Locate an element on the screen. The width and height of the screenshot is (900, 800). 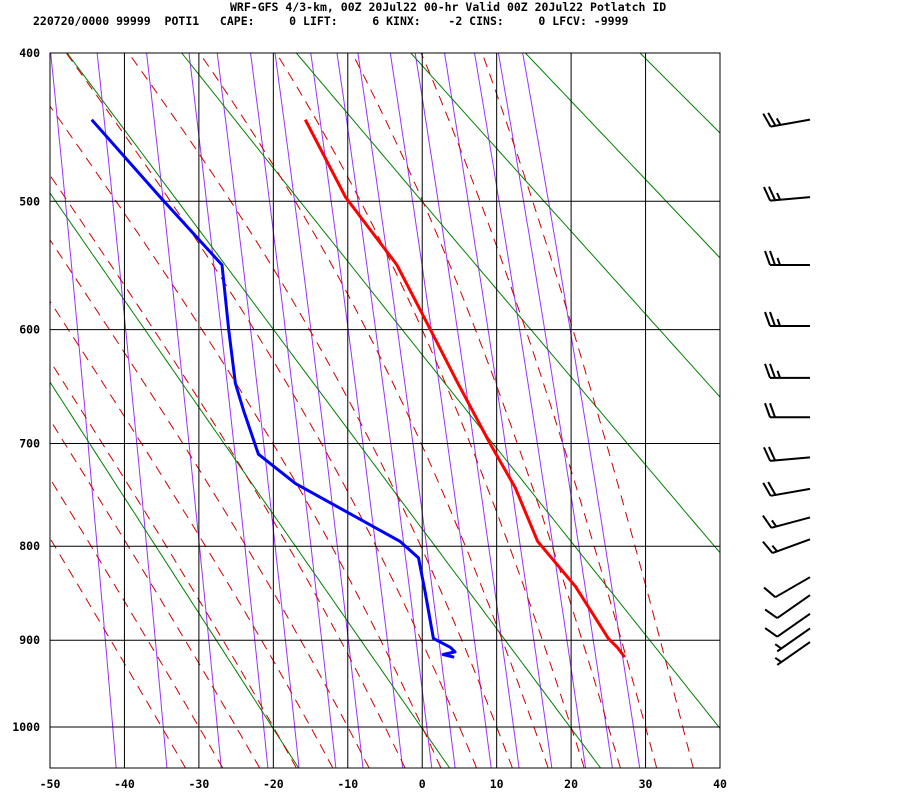
x-tick-label: -30 is located at coordinates (198, 784).